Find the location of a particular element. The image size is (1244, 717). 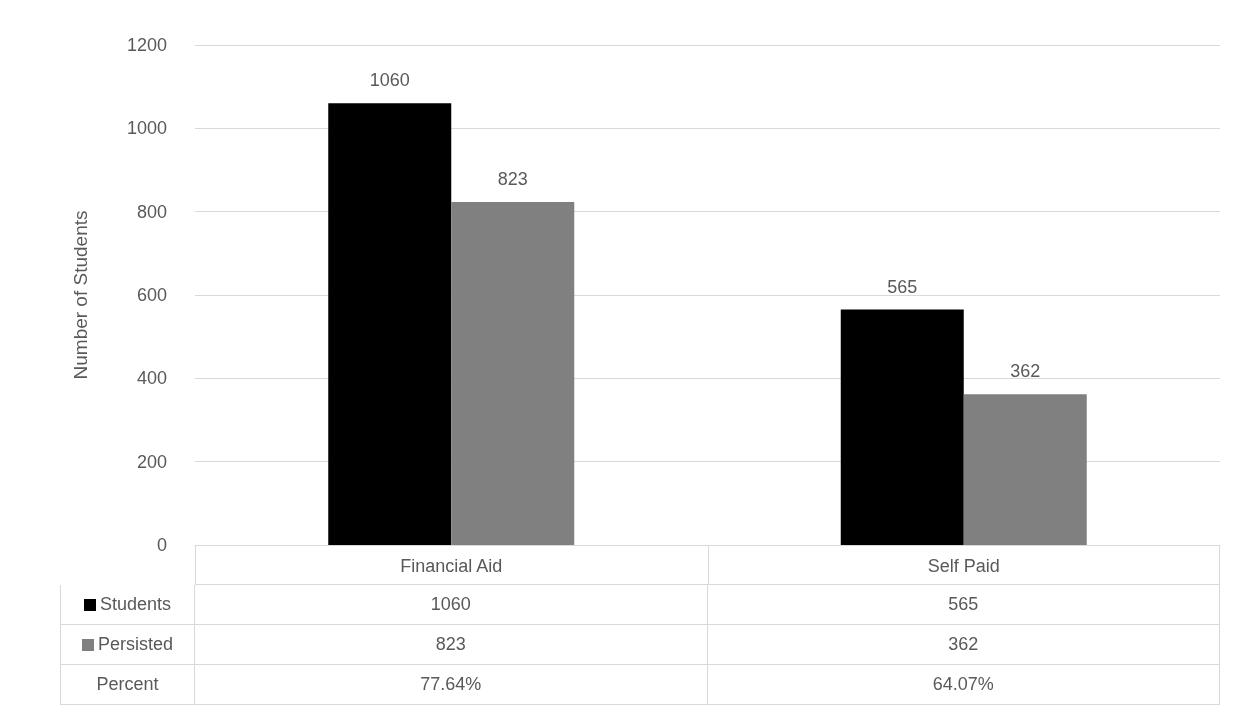

y-tick-label: 1000 is located at coordinates (146, 128).